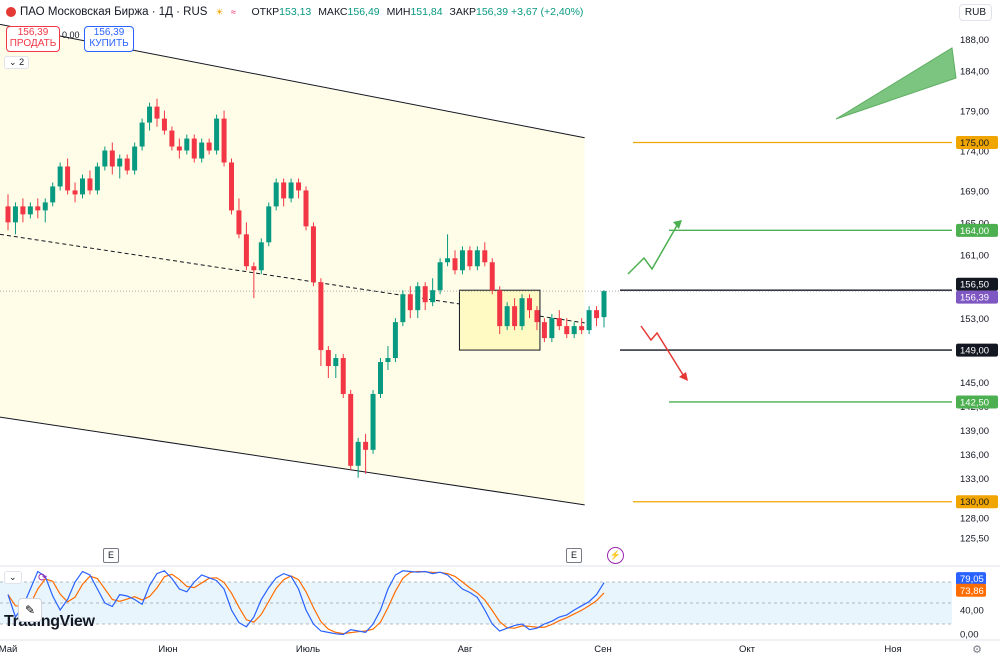 The width and height of the screenshot is (1000, 658). I want to click on low-label: МИН, so click(398, 12).